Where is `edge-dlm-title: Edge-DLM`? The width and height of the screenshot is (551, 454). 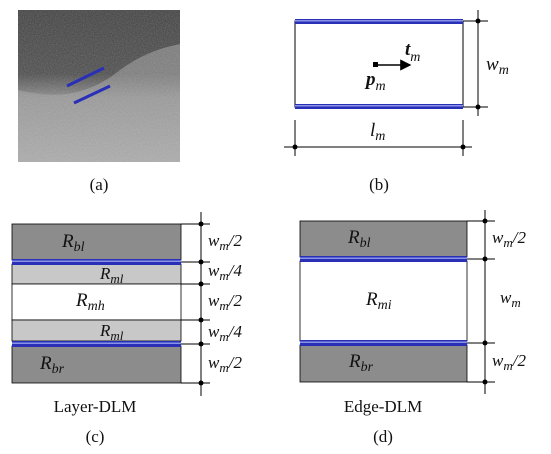
edge-dlm-title: Edge-DLM is located at coordinates (383, 406).